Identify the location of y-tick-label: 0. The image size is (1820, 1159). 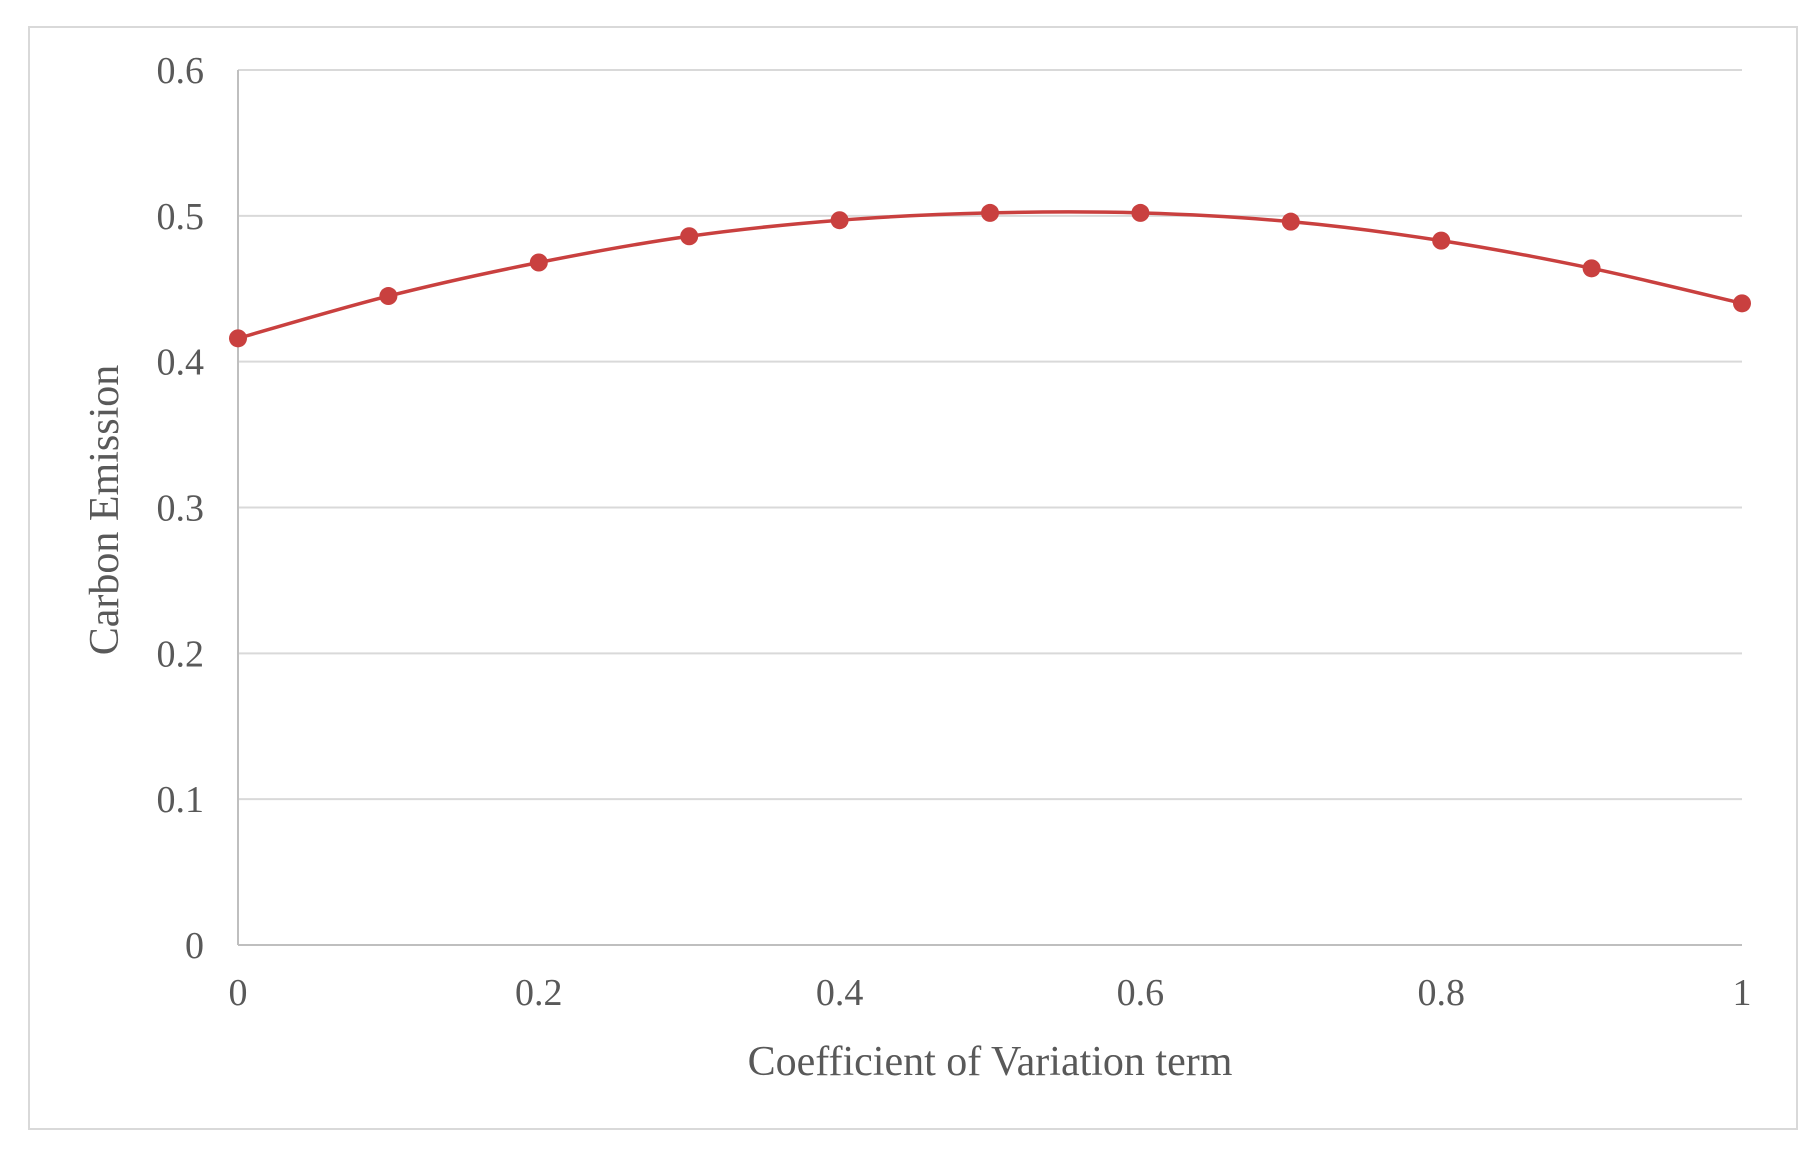
(194, 946).